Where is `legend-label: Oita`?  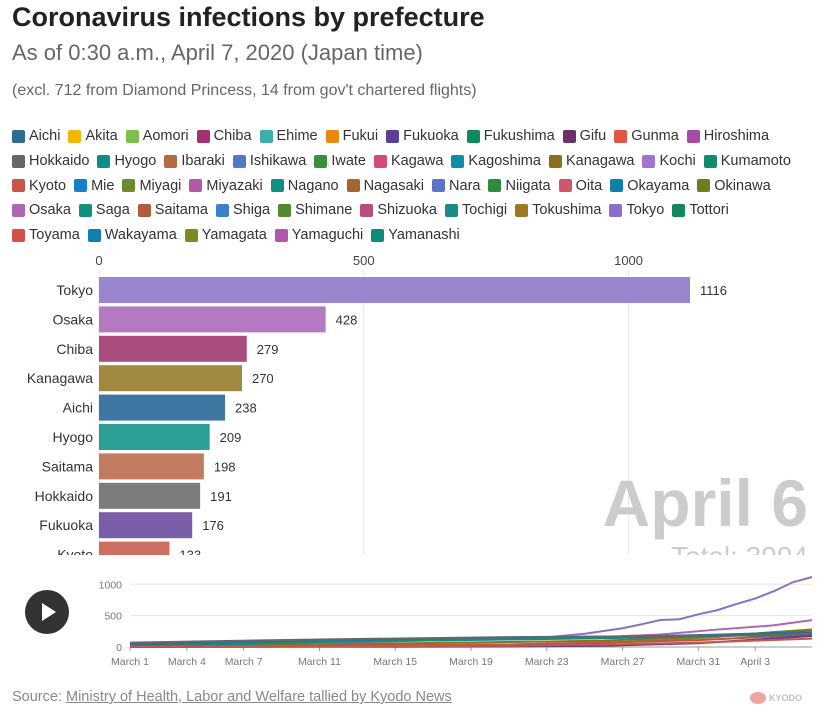
legend-label: Oita is located at coordinates (589, 185).